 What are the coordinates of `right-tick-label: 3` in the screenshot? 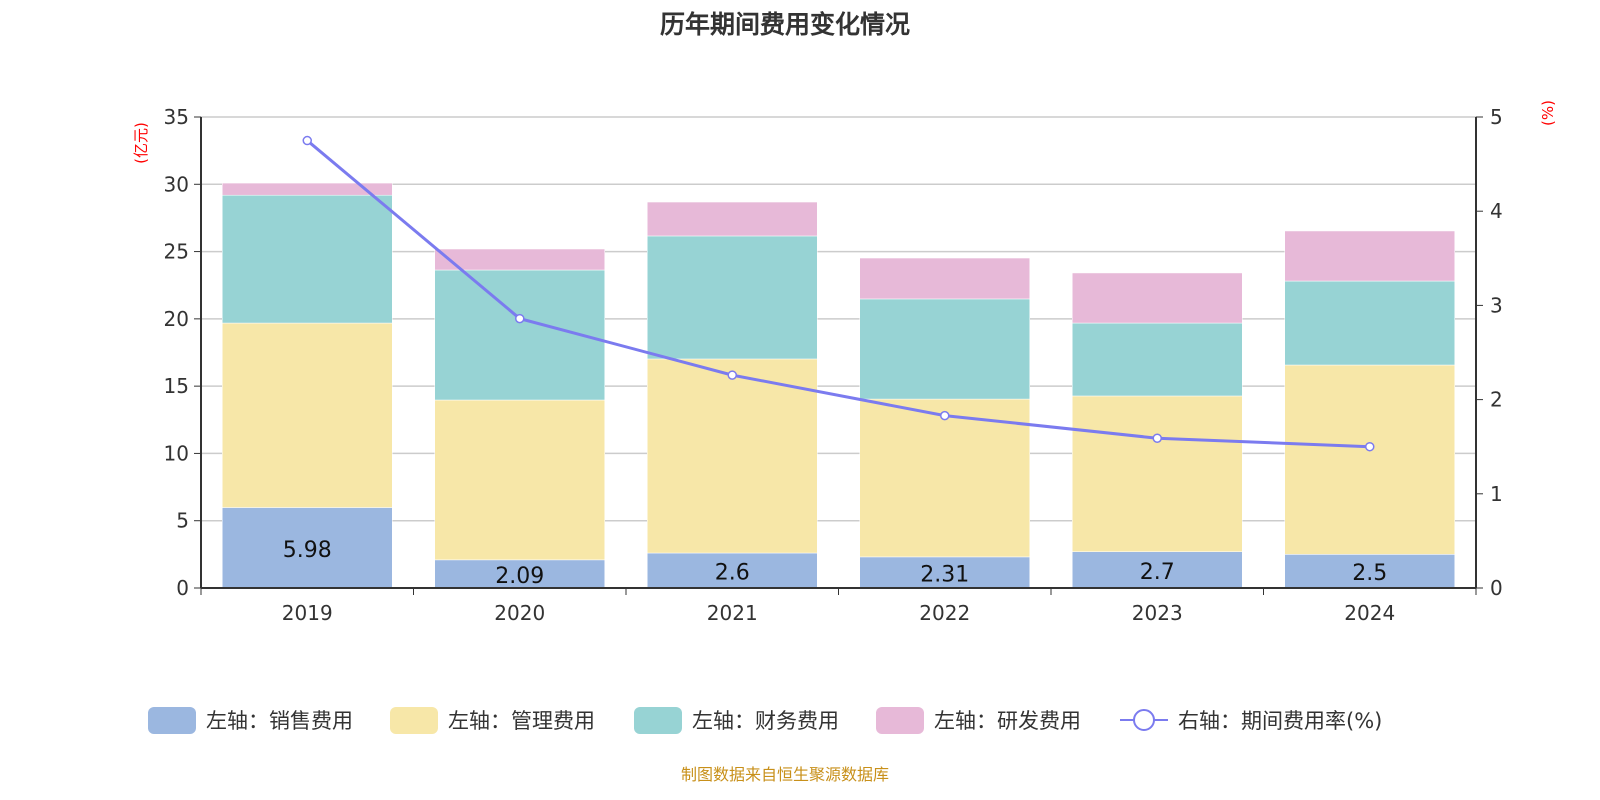 It's located at (1496, 305).